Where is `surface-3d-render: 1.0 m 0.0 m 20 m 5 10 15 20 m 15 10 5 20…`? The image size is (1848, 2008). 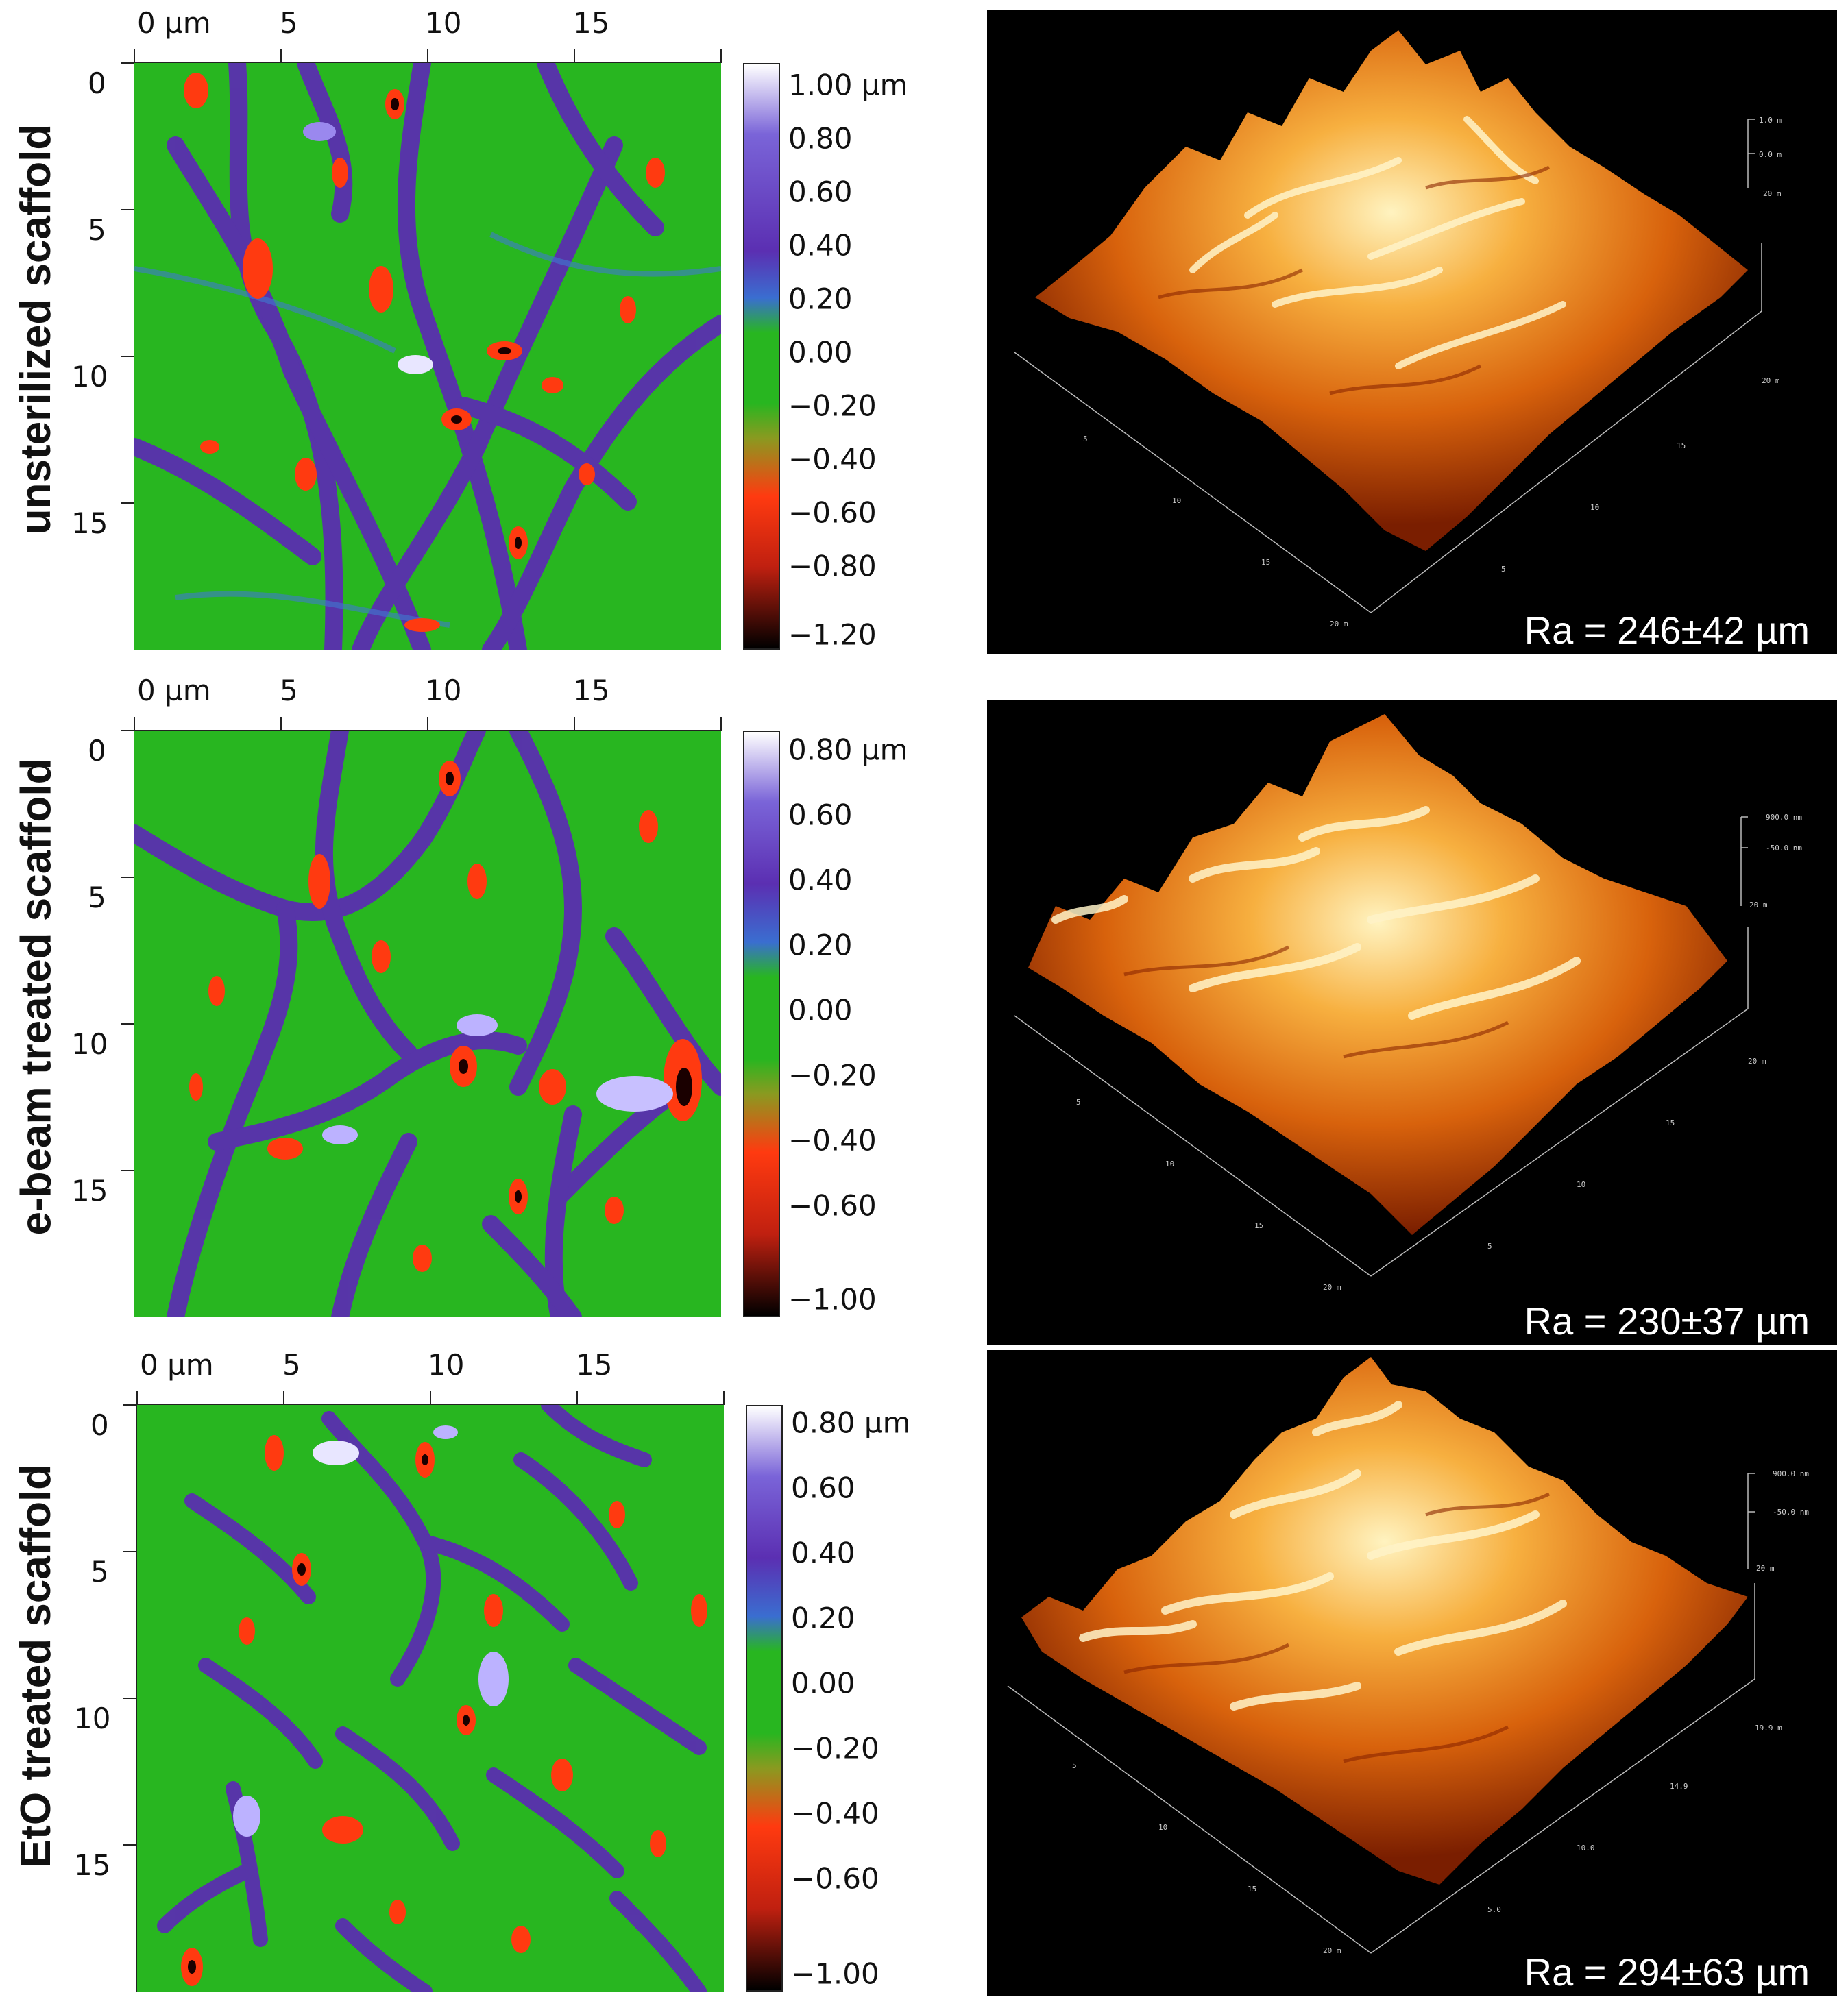
surface-3d-render: 1.0 m 0.0 m 20 m 5 10 15 20 m 15 10 5 20… is located at coordinates (1412, 332).